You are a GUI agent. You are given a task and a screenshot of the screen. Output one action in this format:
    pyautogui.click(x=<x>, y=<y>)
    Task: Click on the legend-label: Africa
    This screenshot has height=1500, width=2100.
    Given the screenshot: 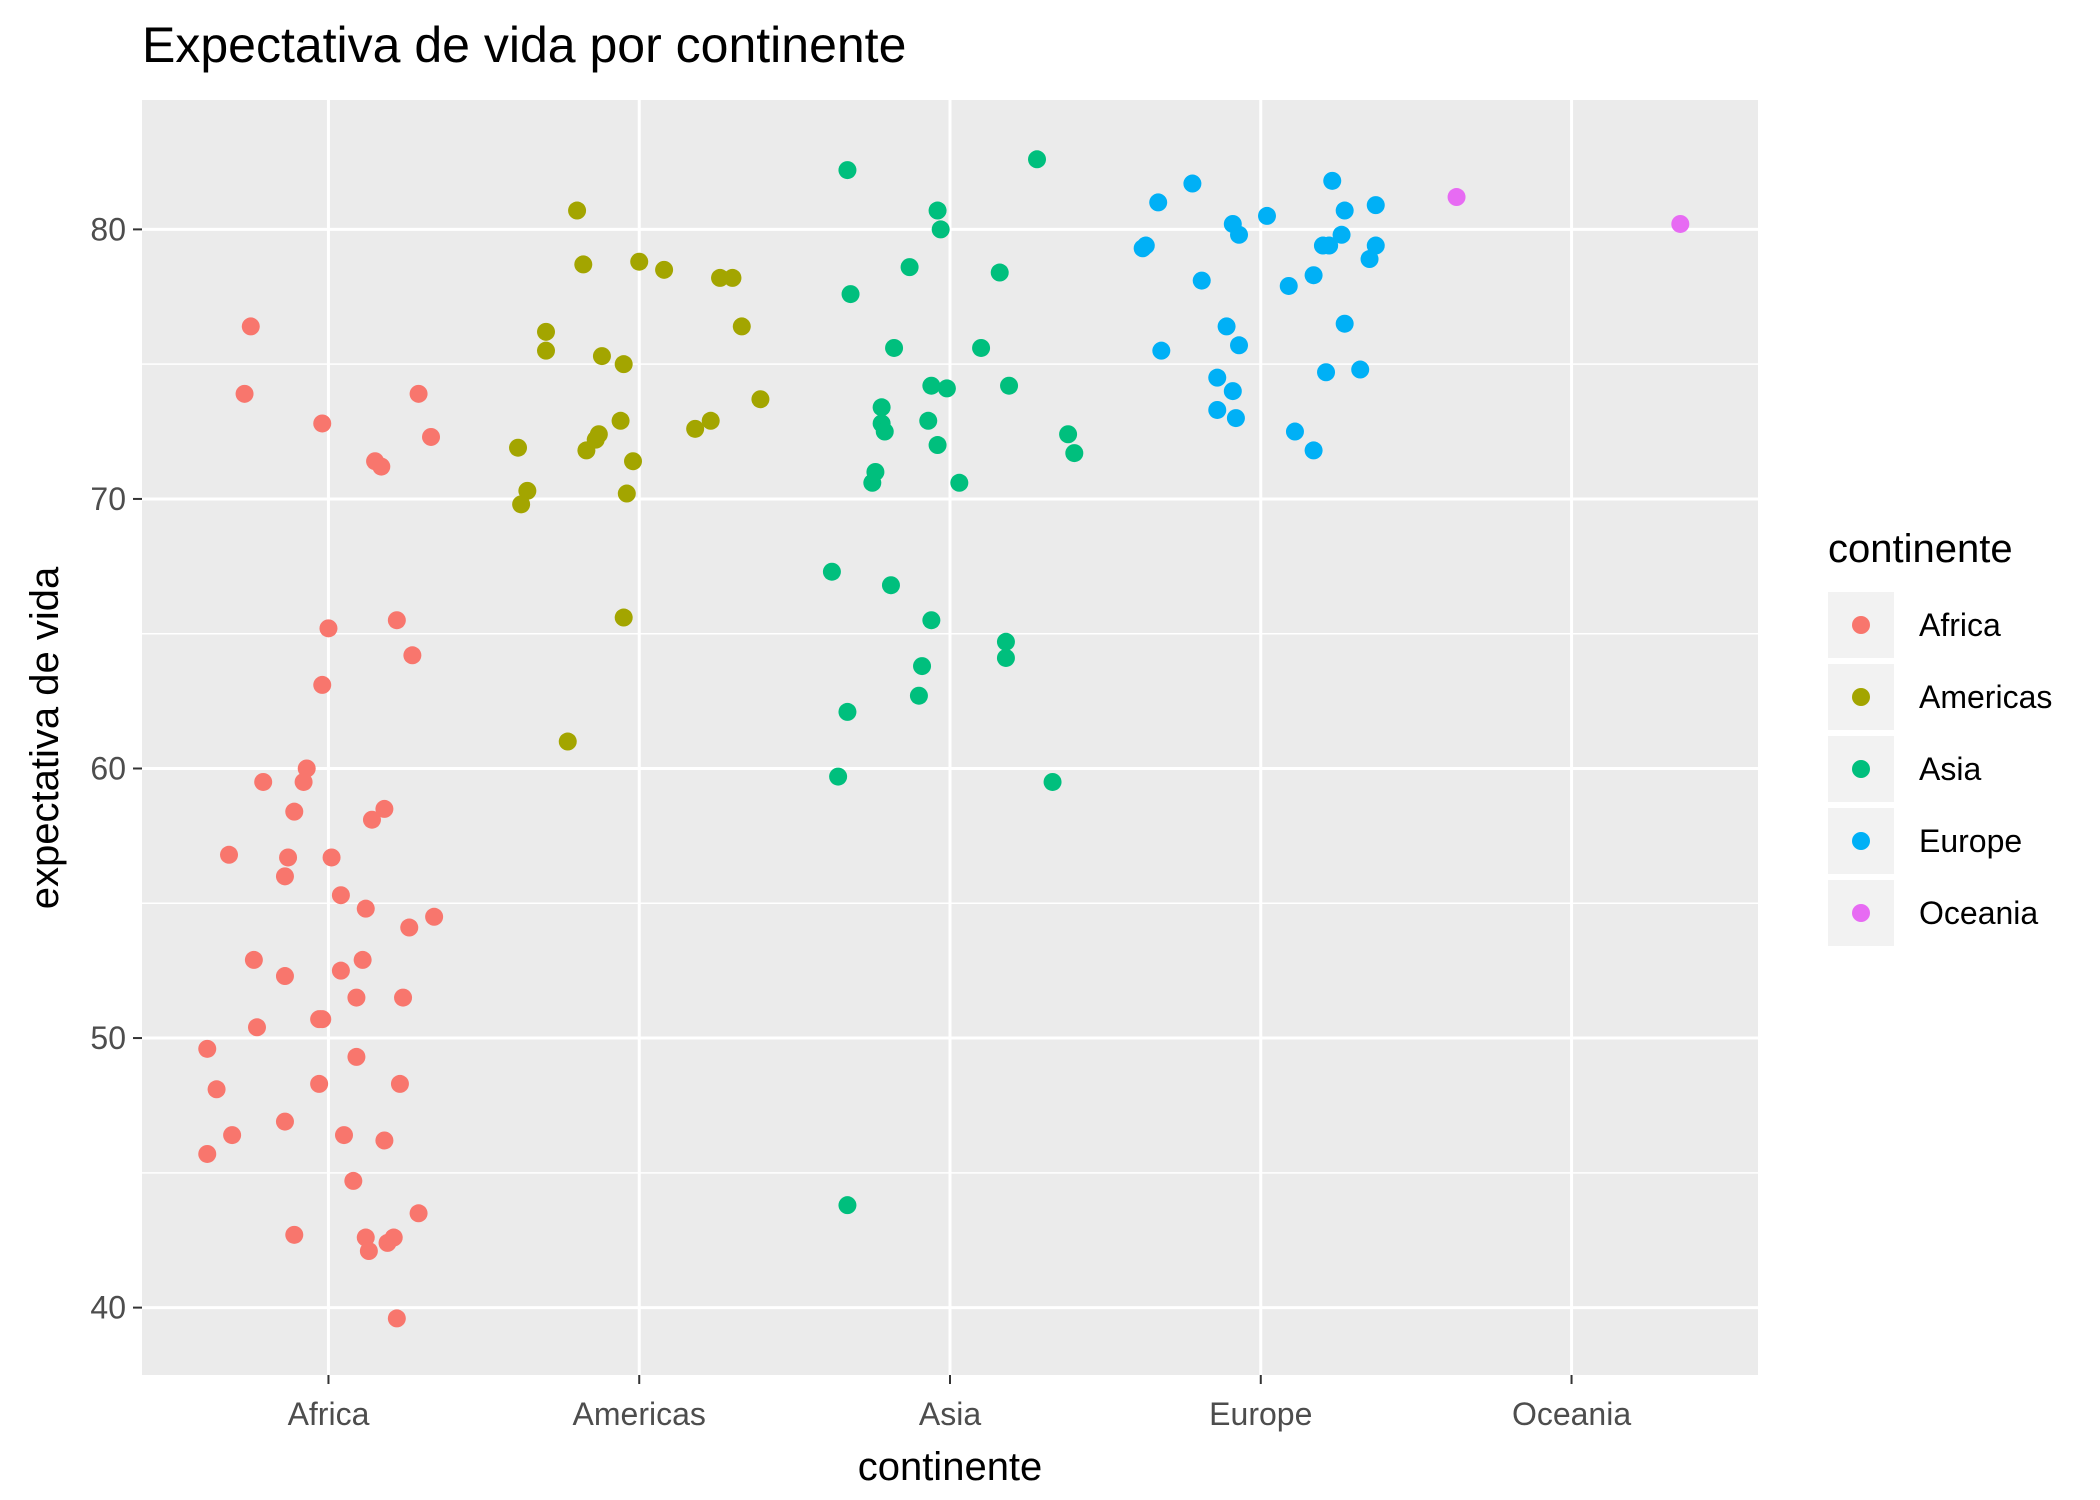 What is the action you would take?
    pyautogui.click(x=1960, y=625)
    